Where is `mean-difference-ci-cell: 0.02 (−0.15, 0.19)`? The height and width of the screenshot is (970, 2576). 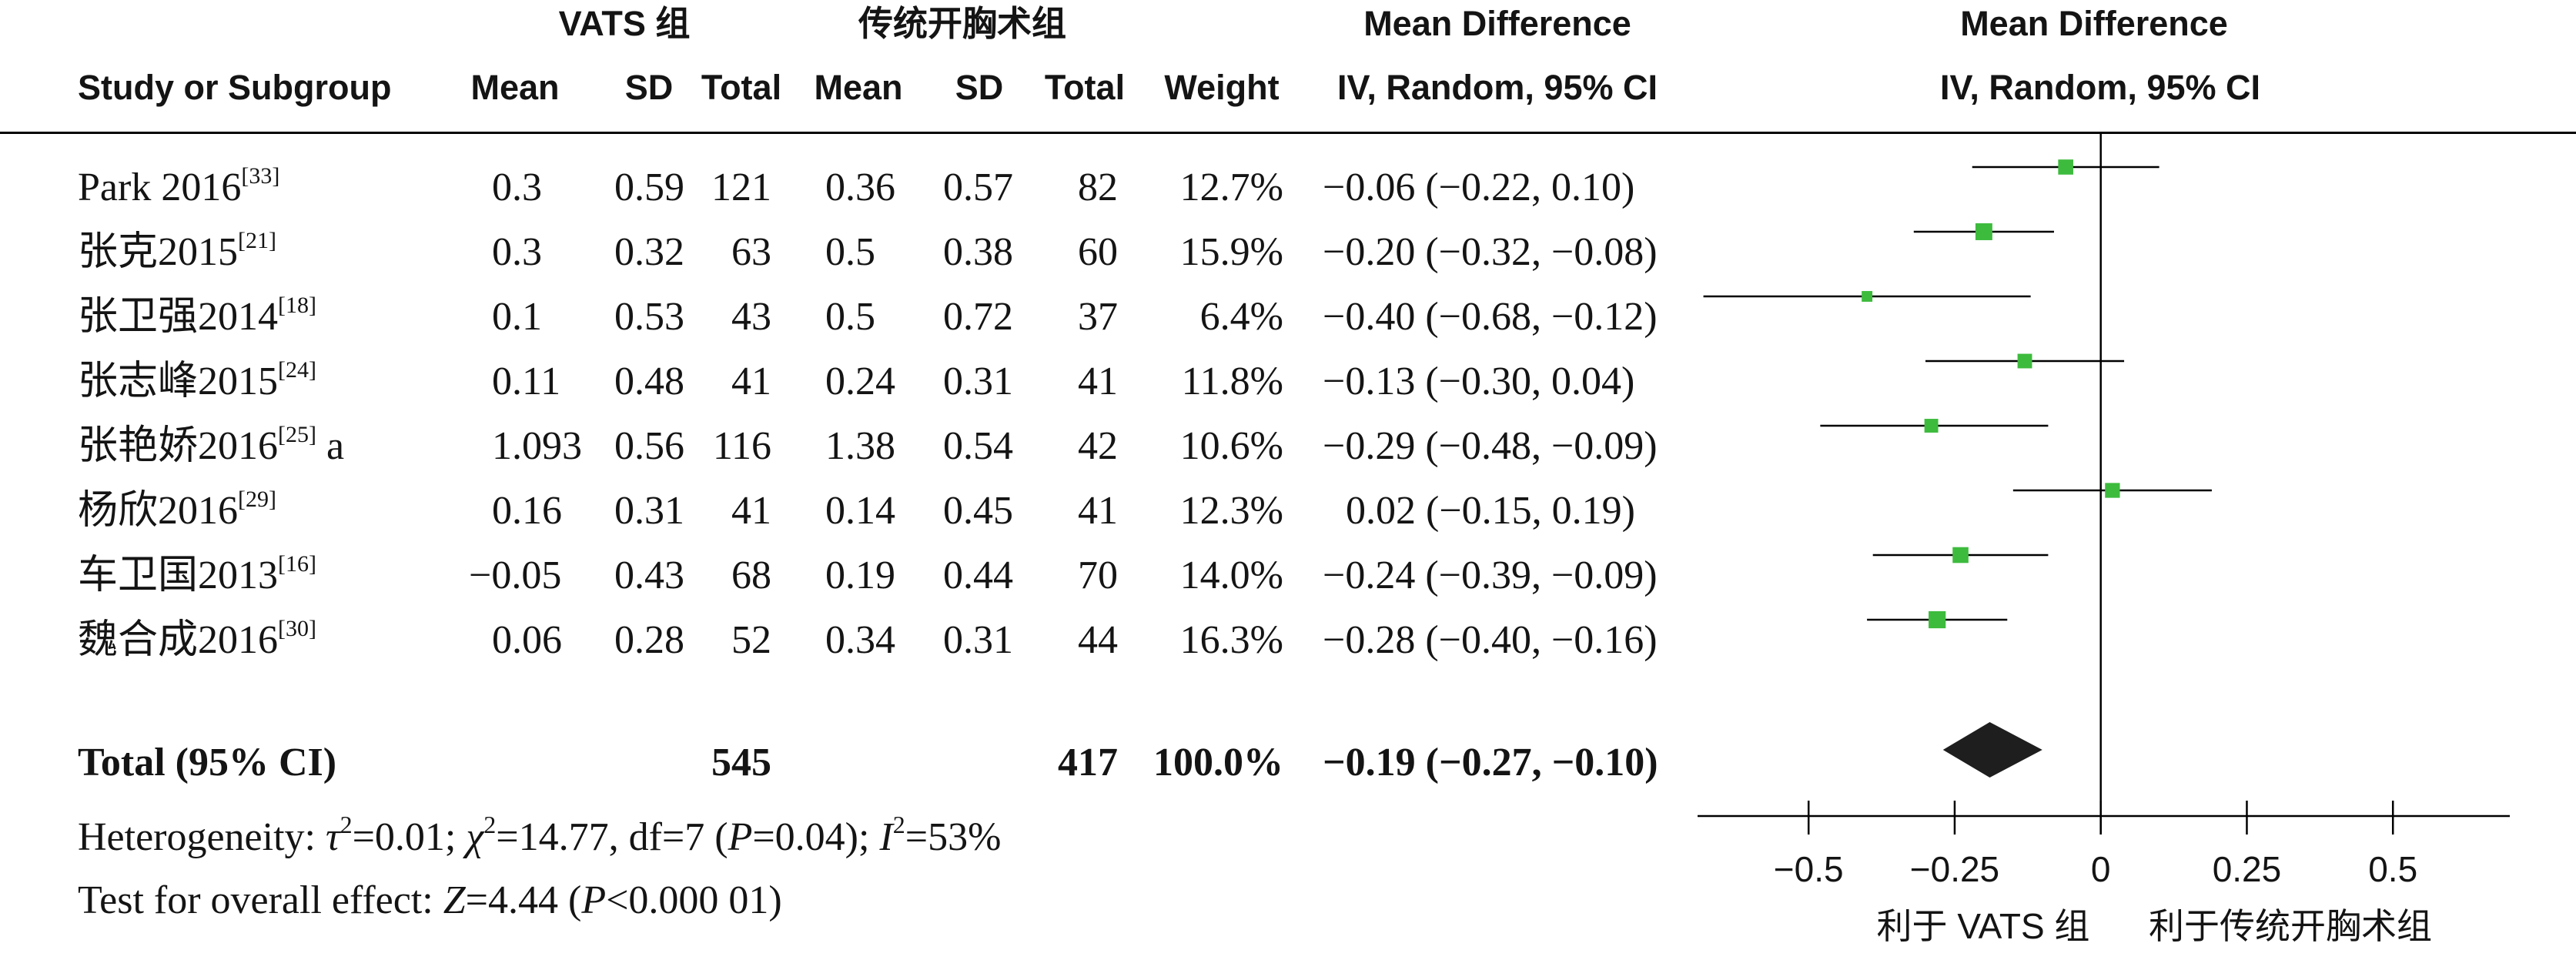 mean-difference-ci-cell: 0.02 (−0.15, 0.19) is located at coordinates (1491, 511).